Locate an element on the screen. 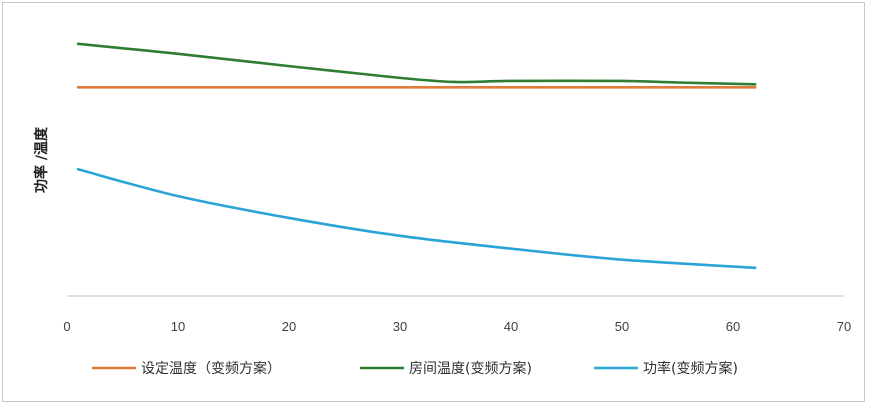 The width and height of the screenshot is (869, 406). x-tick-label: 30 is located at coordinates (400, 326).